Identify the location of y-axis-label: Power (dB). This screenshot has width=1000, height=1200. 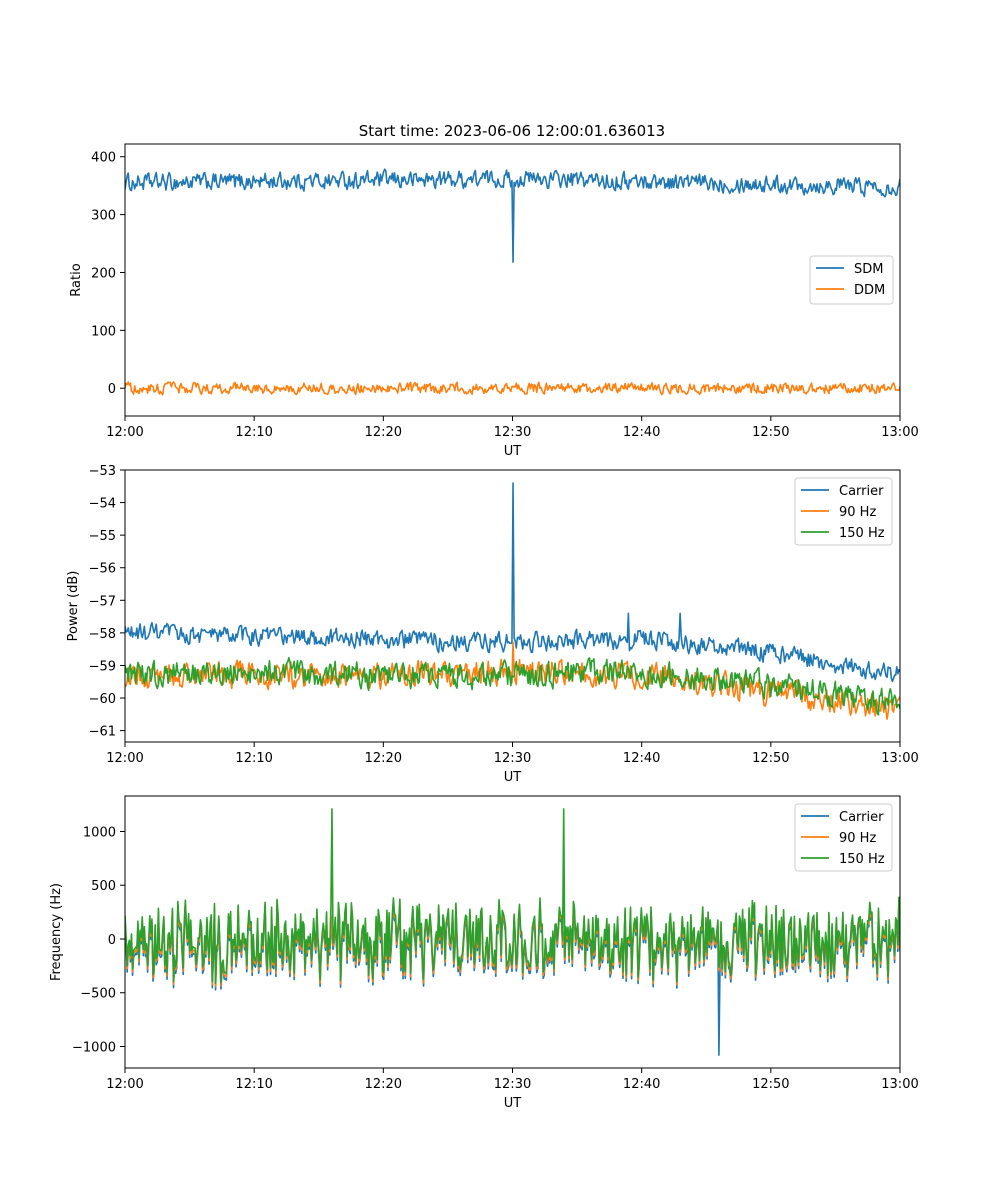
(73, 606).